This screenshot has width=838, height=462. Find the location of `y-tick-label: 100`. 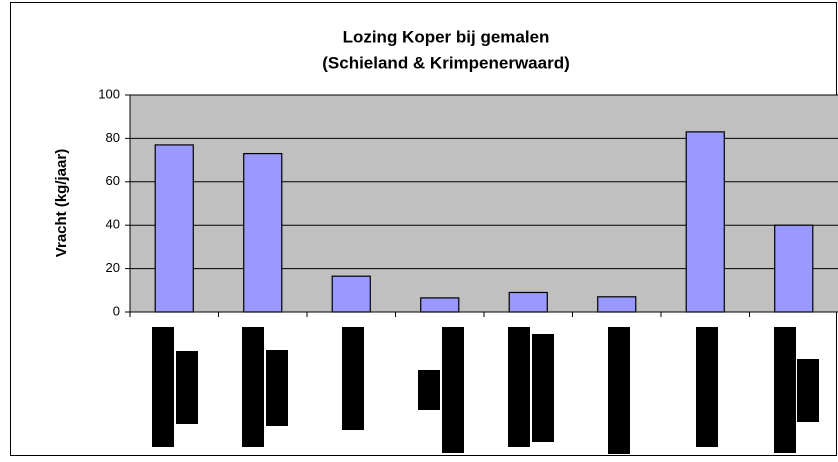

y-tick-label: 100 is located at coordinates (109, 93).